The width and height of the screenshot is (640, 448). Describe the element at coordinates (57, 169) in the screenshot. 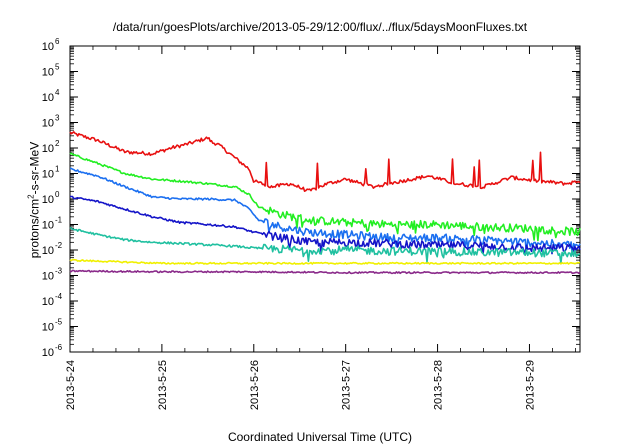

I see `y-tick-exponent: 1` at that location.